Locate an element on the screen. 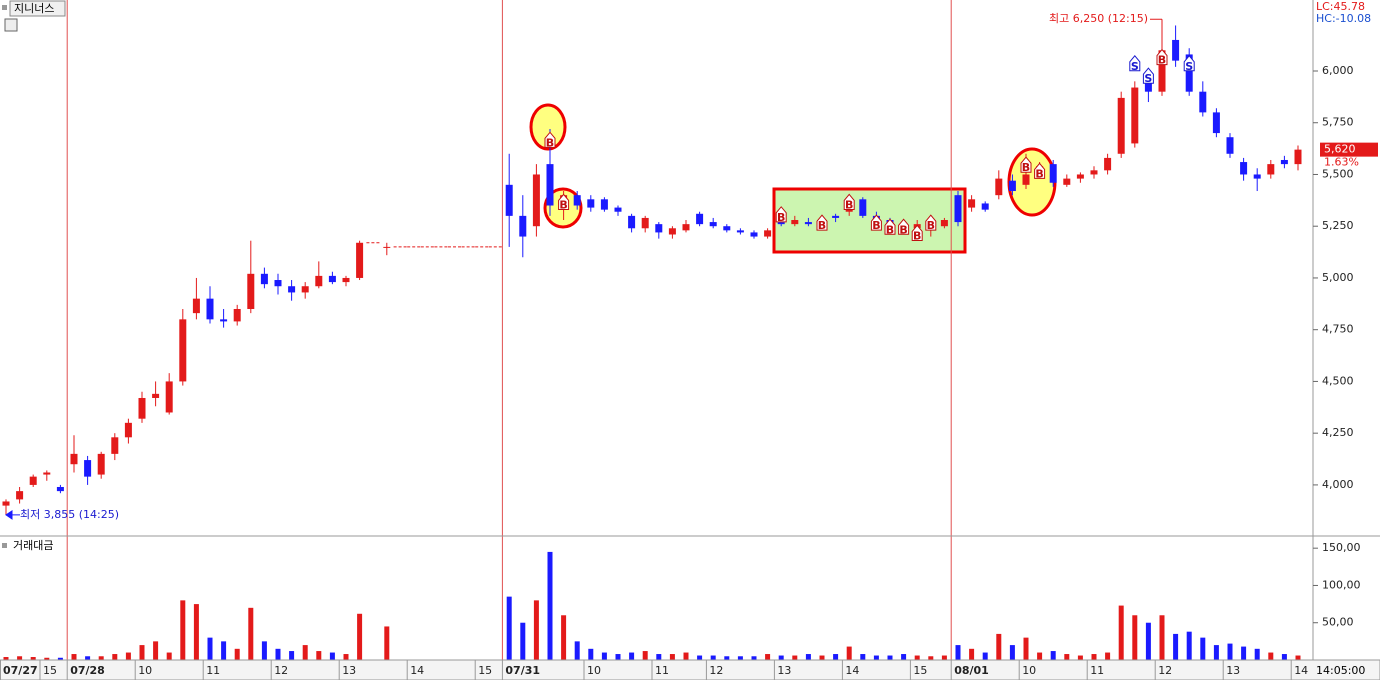 The height and width of the screenshot is (684, 1380). low-pointer is located at coordinates (12, 514).